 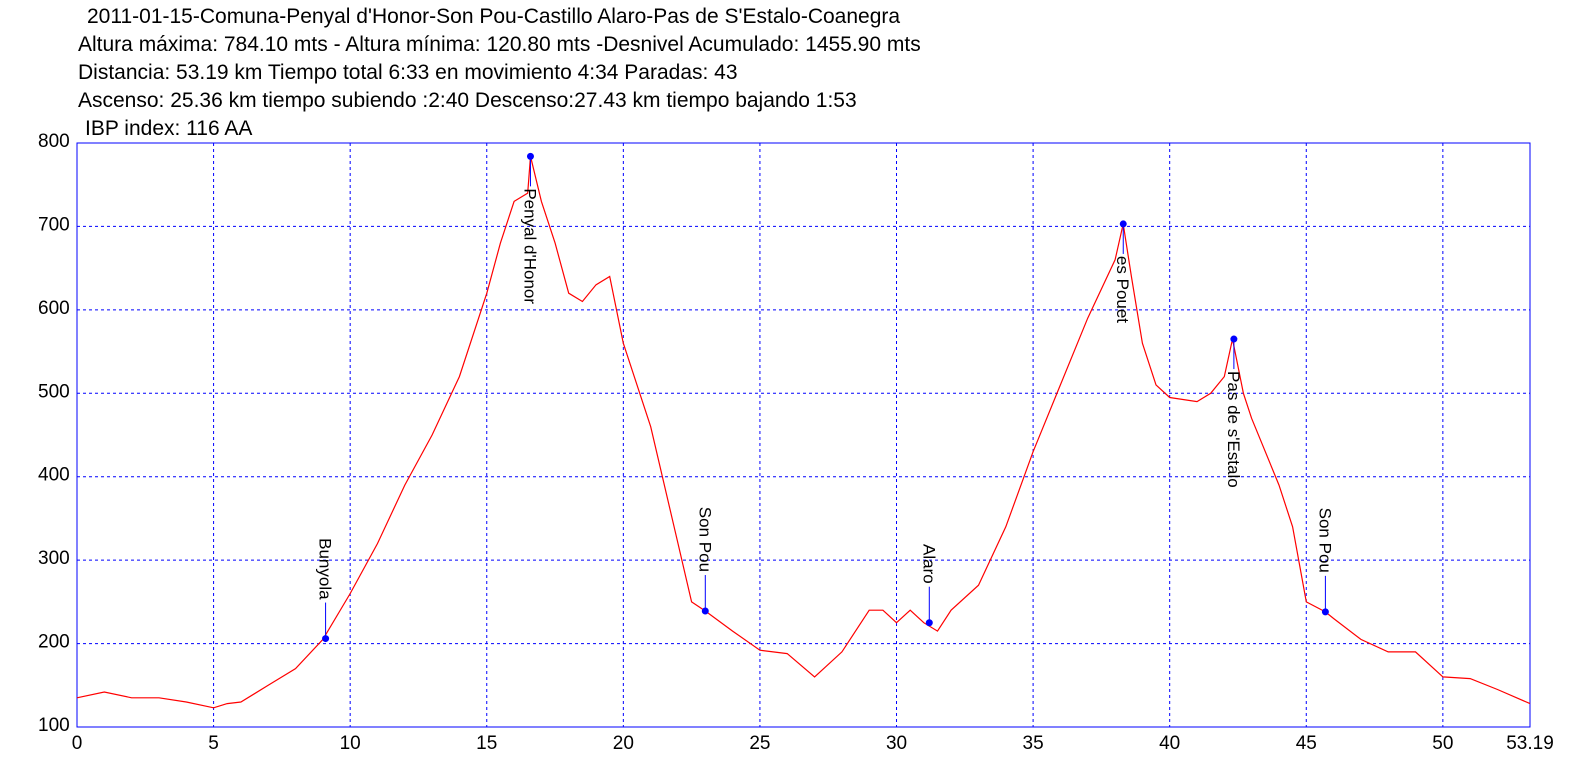 I want to click on x-tick-label: 5, so click(x=213, y=743).